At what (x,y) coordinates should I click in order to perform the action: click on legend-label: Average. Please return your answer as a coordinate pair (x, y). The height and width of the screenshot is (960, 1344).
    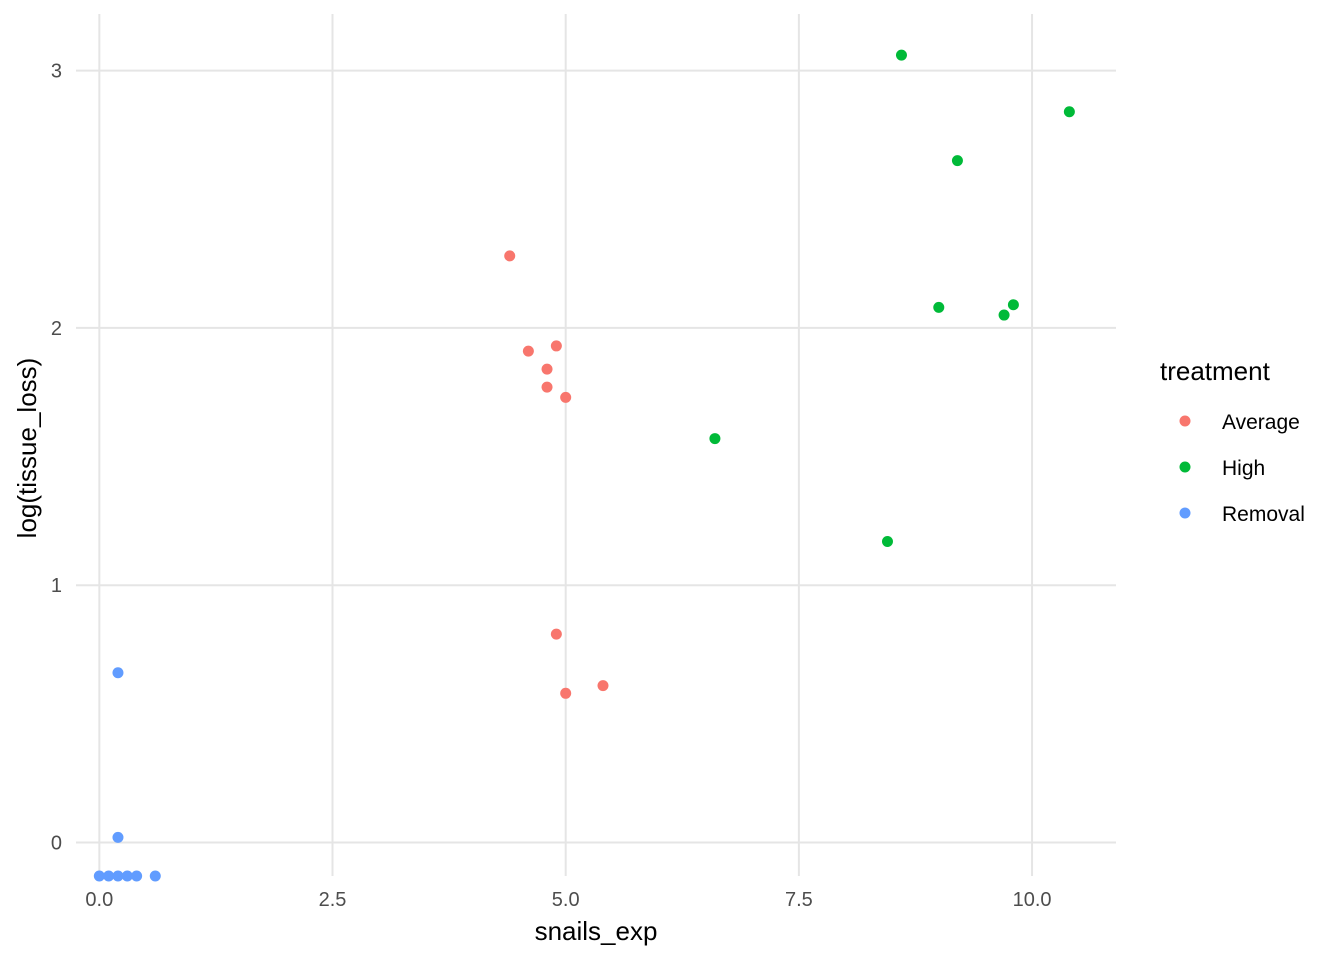
    Looking at the image, I should click on (1261, 422).